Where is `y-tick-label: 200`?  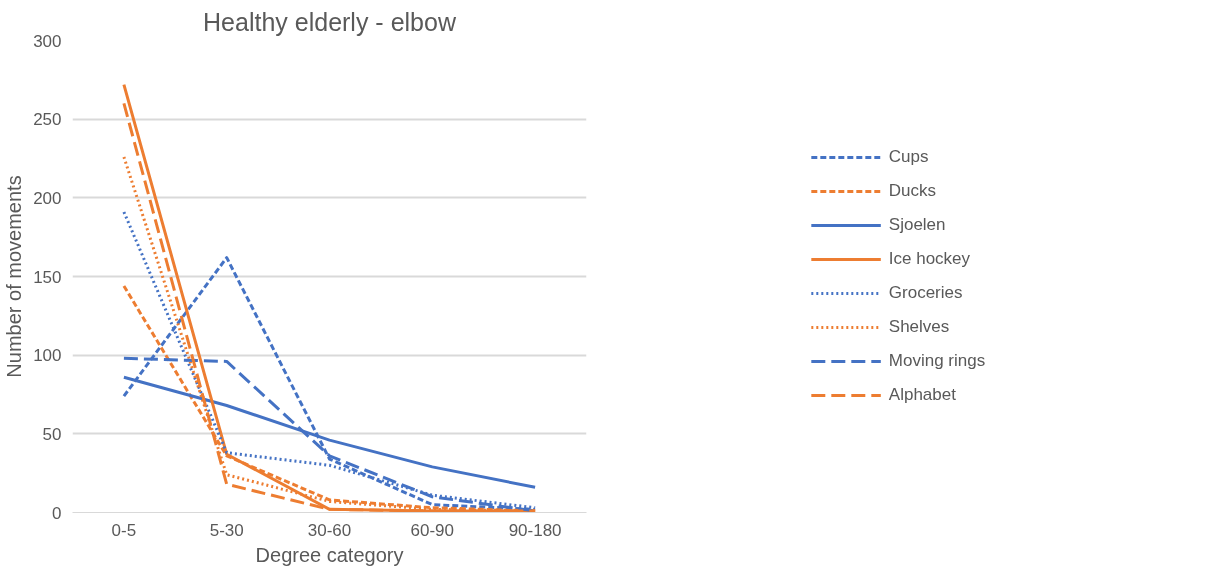
y-tick-label: 200 is located at coordinates (47, 198).